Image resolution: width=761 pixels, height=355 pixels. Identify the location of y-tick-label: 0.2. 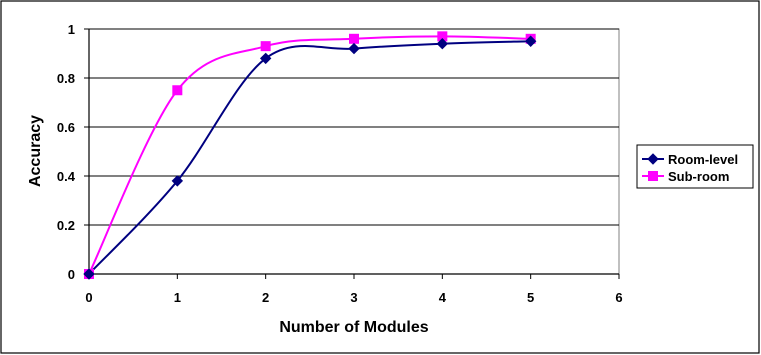
(66, 225).